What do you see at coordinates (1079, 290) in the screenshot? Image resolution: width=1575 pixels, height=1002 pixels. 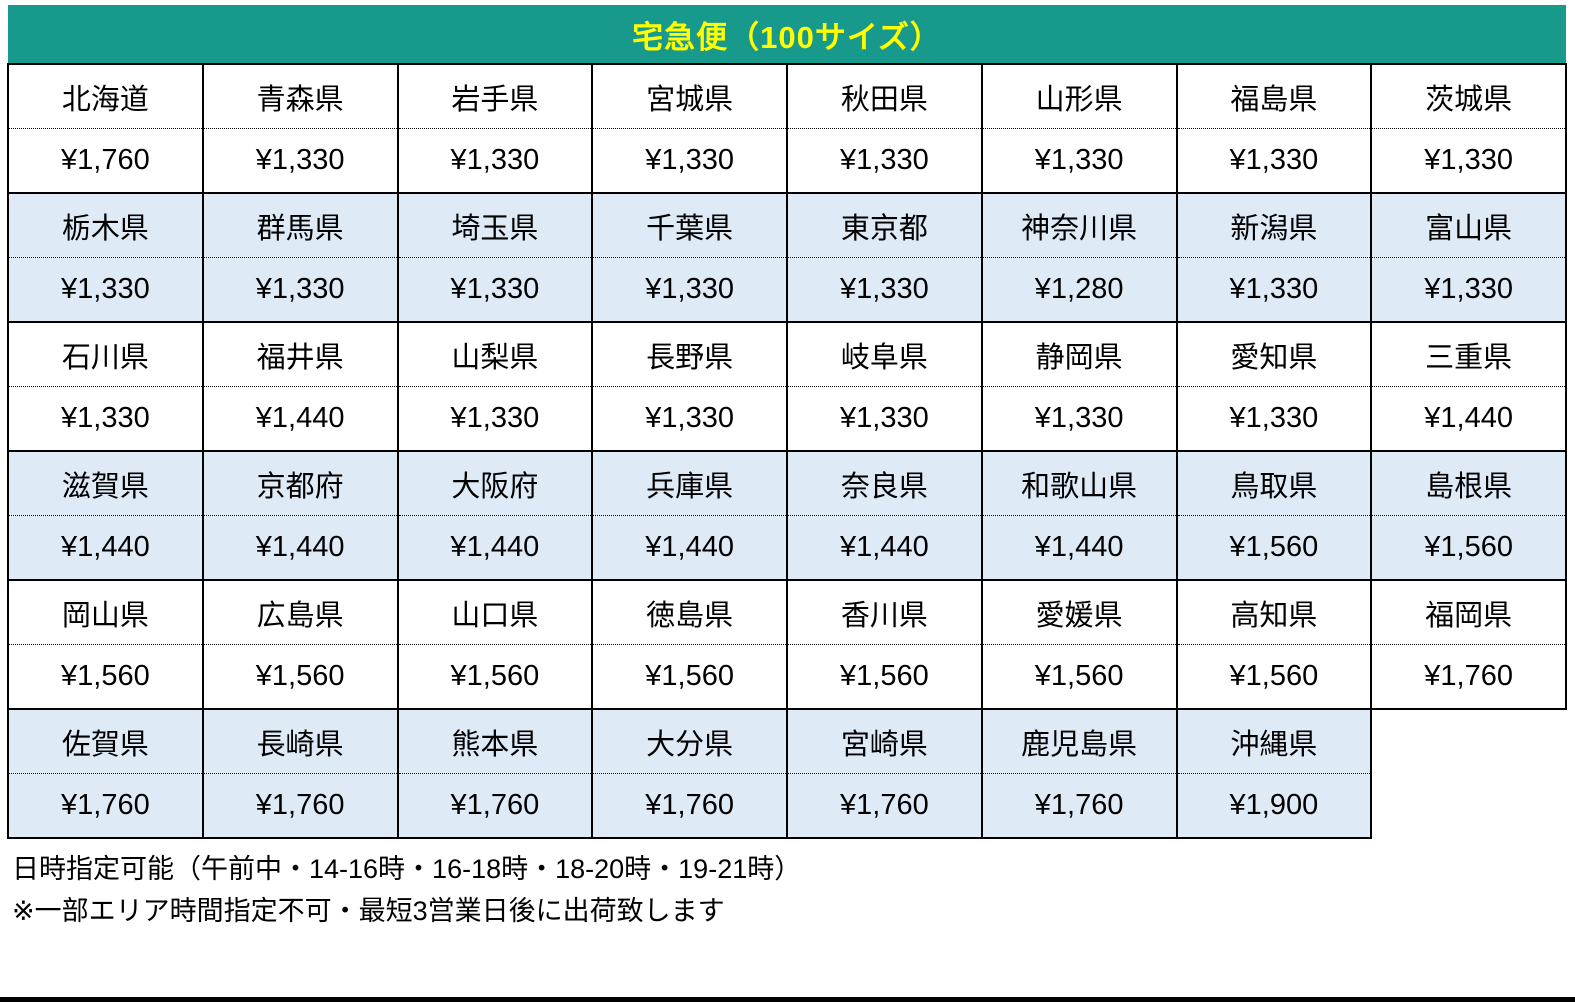 I see `price-cell: ¥1,280` at bounding box center [1079, 290].